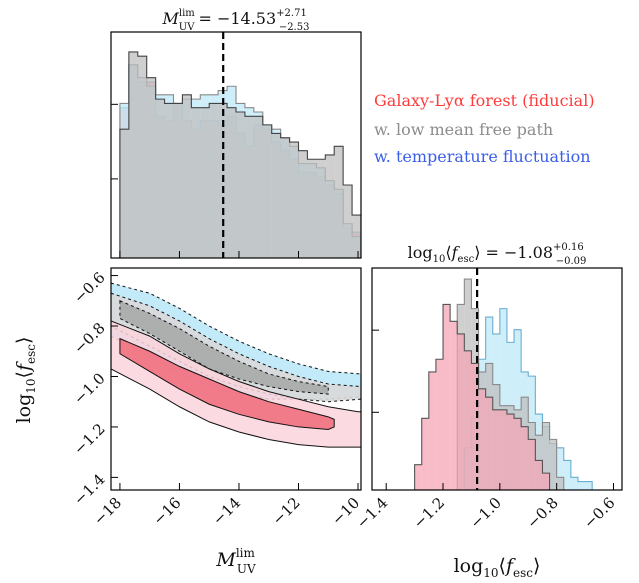  What do you see at coordinates (503, 399) in the screenshot?
I see `fesc-hist-bar-s0-b12` at bounding box center [503, 399].